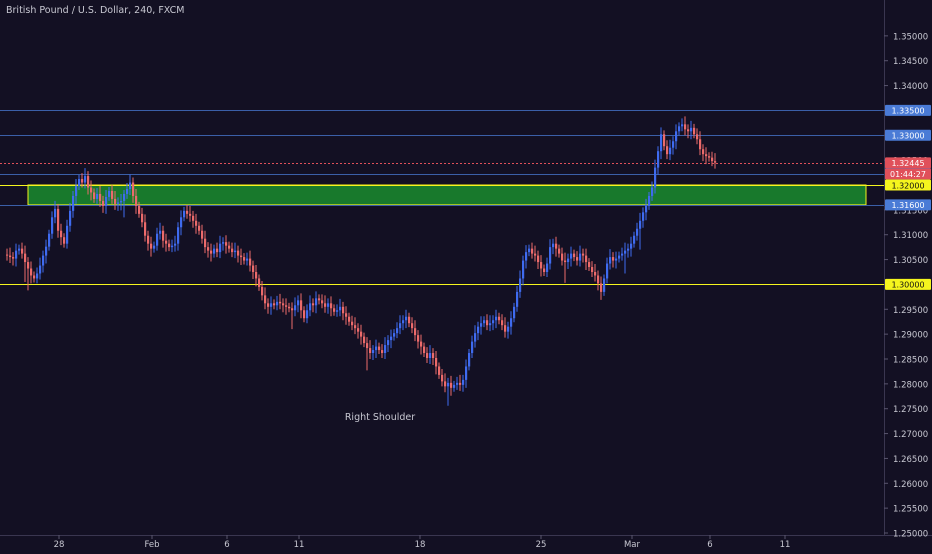 This screenshot has height=554, width=932. Describe the element at coordinates (447, 195) in the screenshot. I see `support-zone-rectangle` at that location.